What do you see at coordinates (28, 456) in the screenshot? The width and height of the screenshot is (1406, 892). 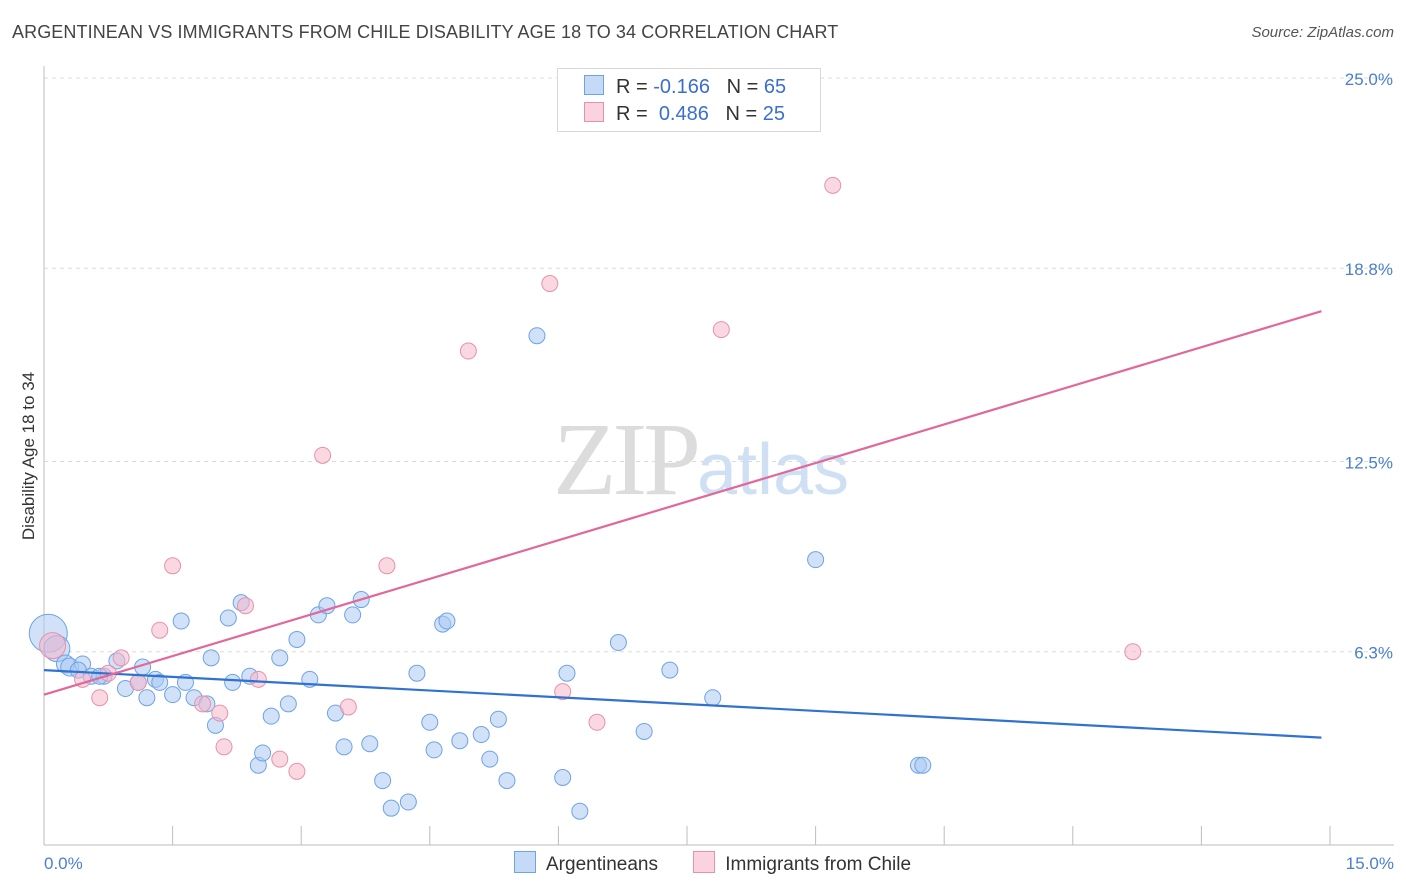 I see `y-axis-title: Disability Age 18 to 34` at bounding box center [28, 456].